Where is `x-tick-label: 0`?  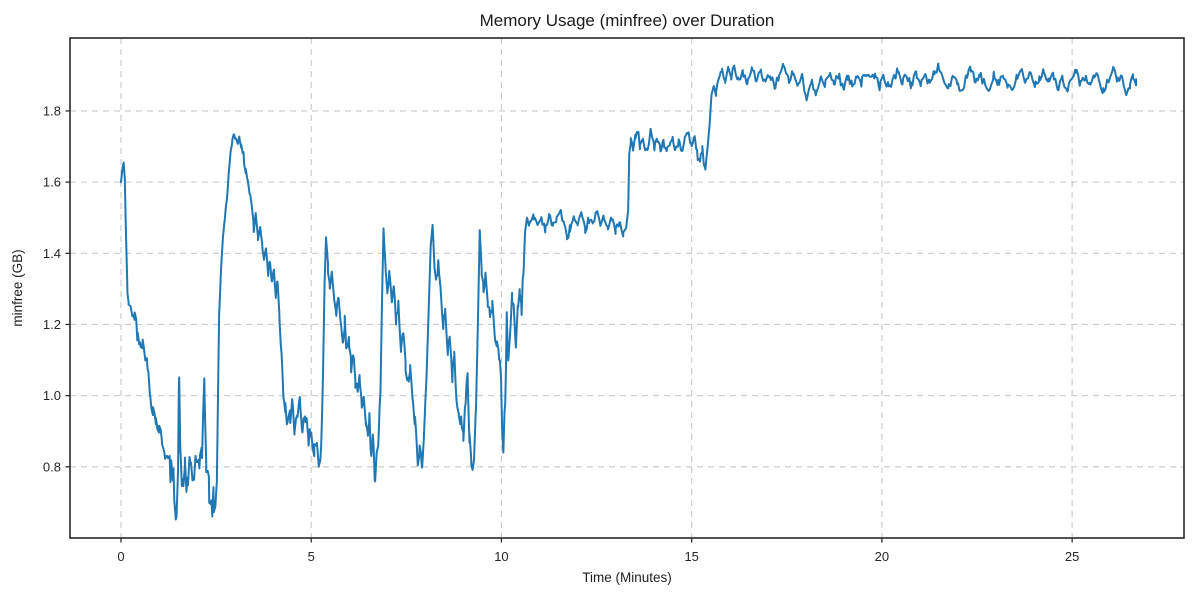
x-tick-label: 0 is located at coordinates (120, 556).